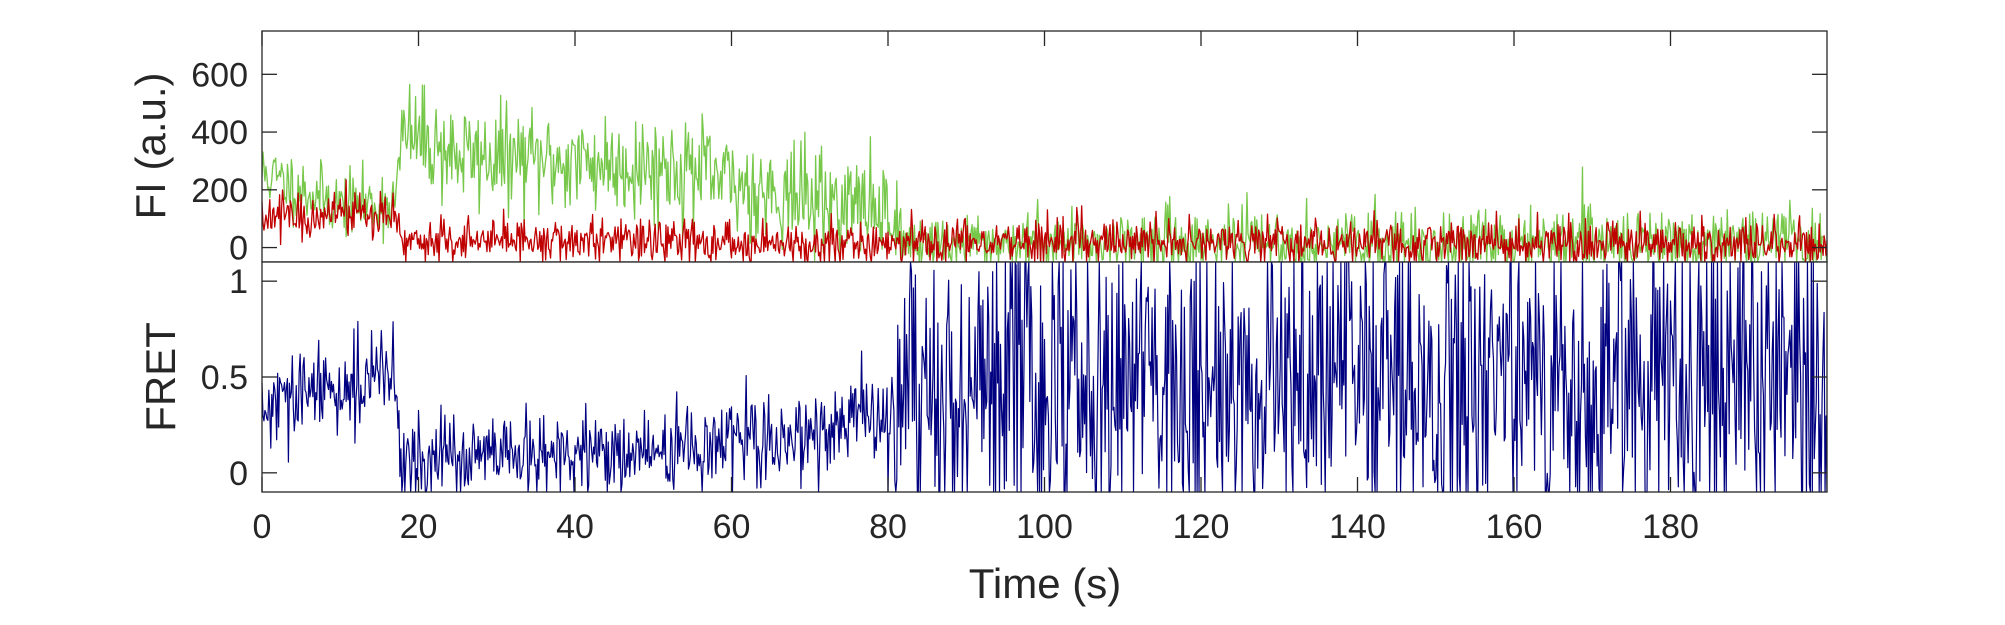 The height and width of the screenshot is (625, 2005). What do you see at coordinates (1514, 527) in the screenshot?
I see `x-tick-label: 160` at bounding box center [1514, 527].